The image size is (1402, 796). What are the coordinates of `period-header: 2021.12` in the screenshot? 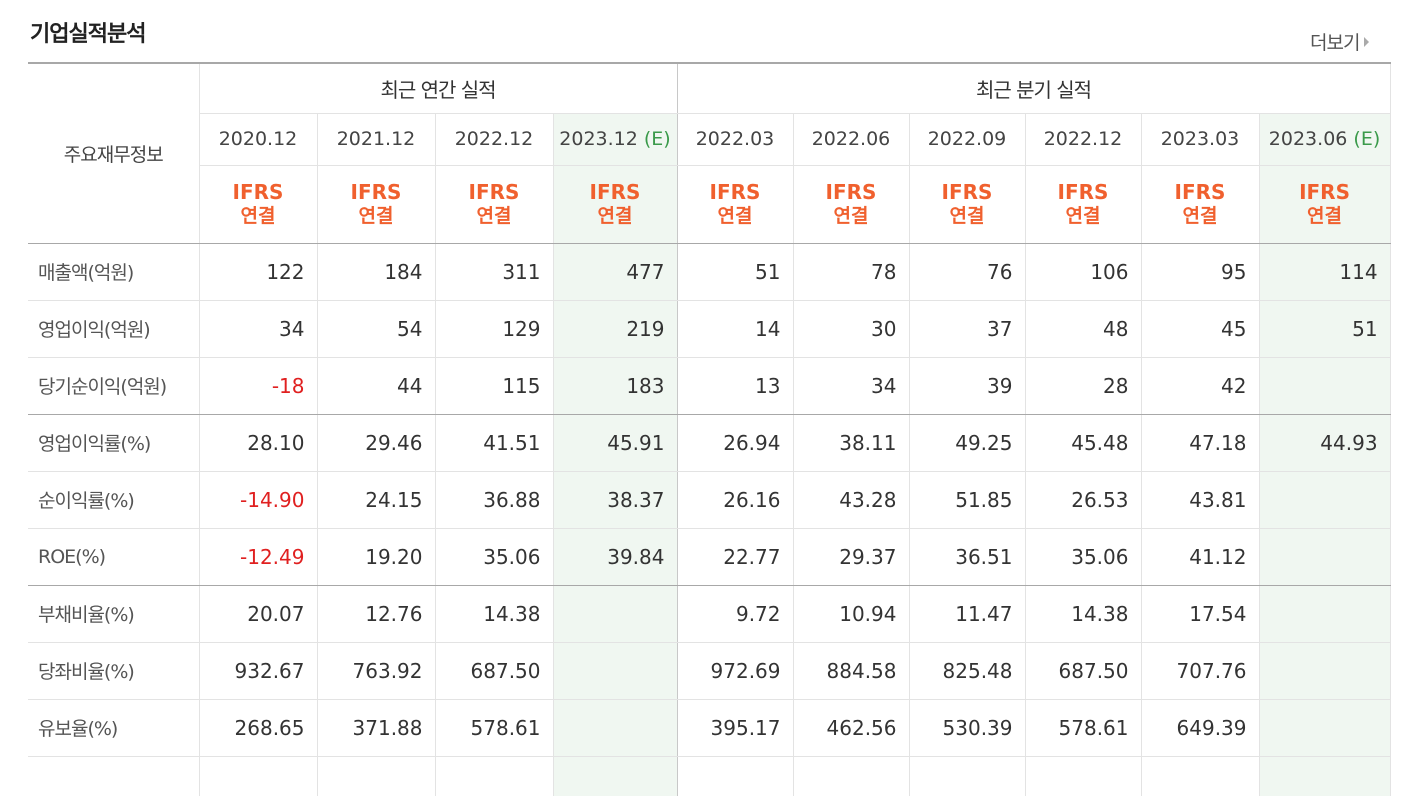 It's located at (376, 139).